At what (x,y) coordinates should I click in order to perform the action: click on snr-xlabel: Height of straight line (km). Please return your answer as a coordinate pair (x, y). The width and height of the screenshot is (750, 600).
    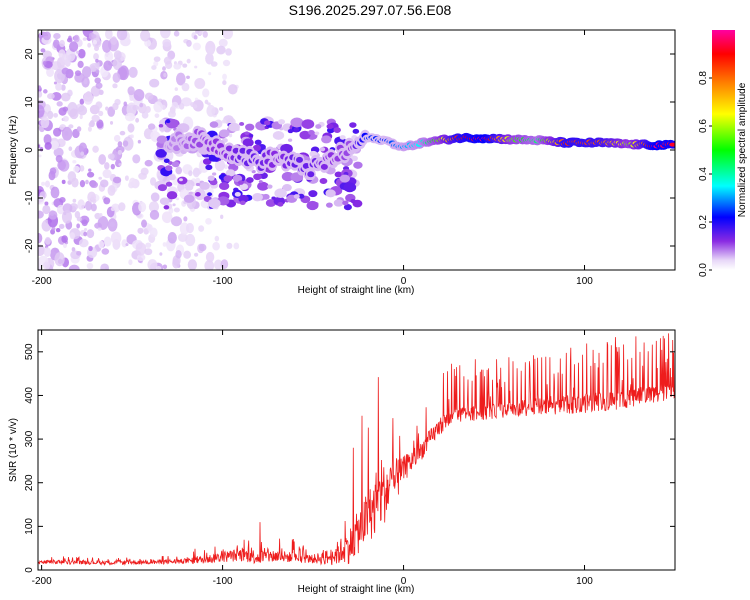
    Looking at the image, I should click on (356, 589).